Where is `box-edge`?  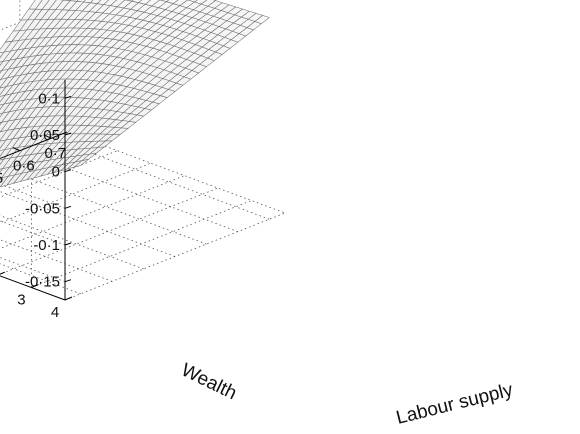
box-edge is located at coordinates (176, 172).